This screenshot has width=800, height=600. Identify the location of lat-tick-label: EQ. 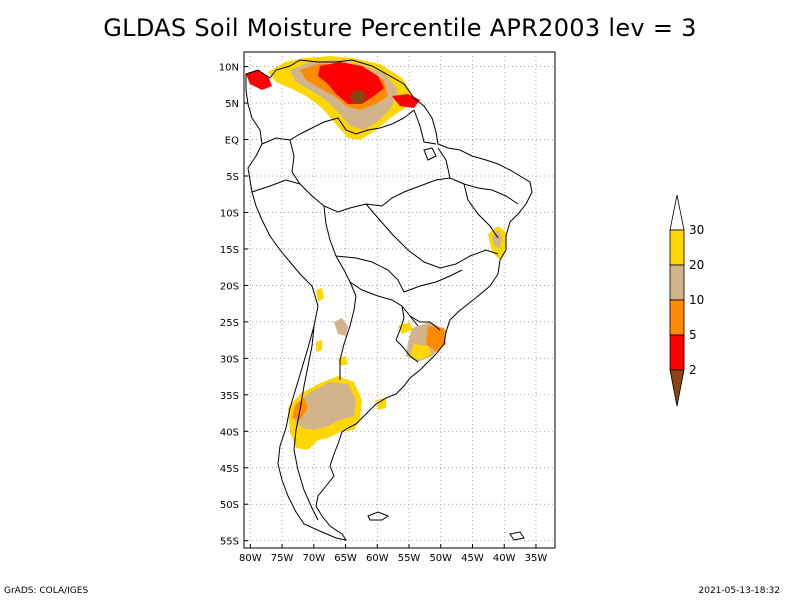
(232, 141).